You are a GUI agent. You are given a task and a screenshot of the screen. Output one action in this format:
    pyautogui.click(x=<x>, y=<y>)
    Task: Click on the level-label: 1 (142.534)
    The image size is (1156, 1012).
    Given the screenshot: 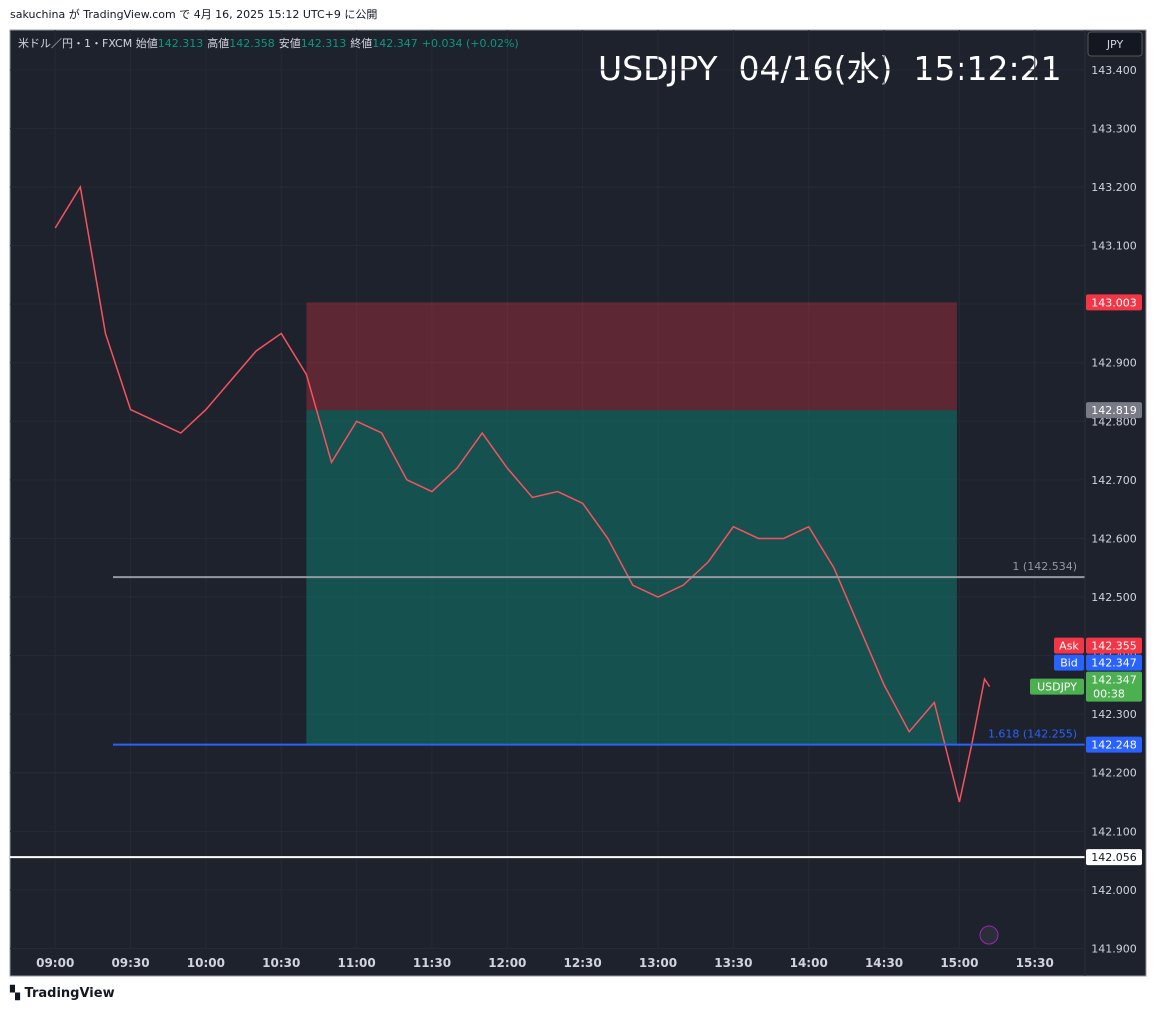 What is the action you would take?
    pyautogui.click(x=1044, y=566)
    